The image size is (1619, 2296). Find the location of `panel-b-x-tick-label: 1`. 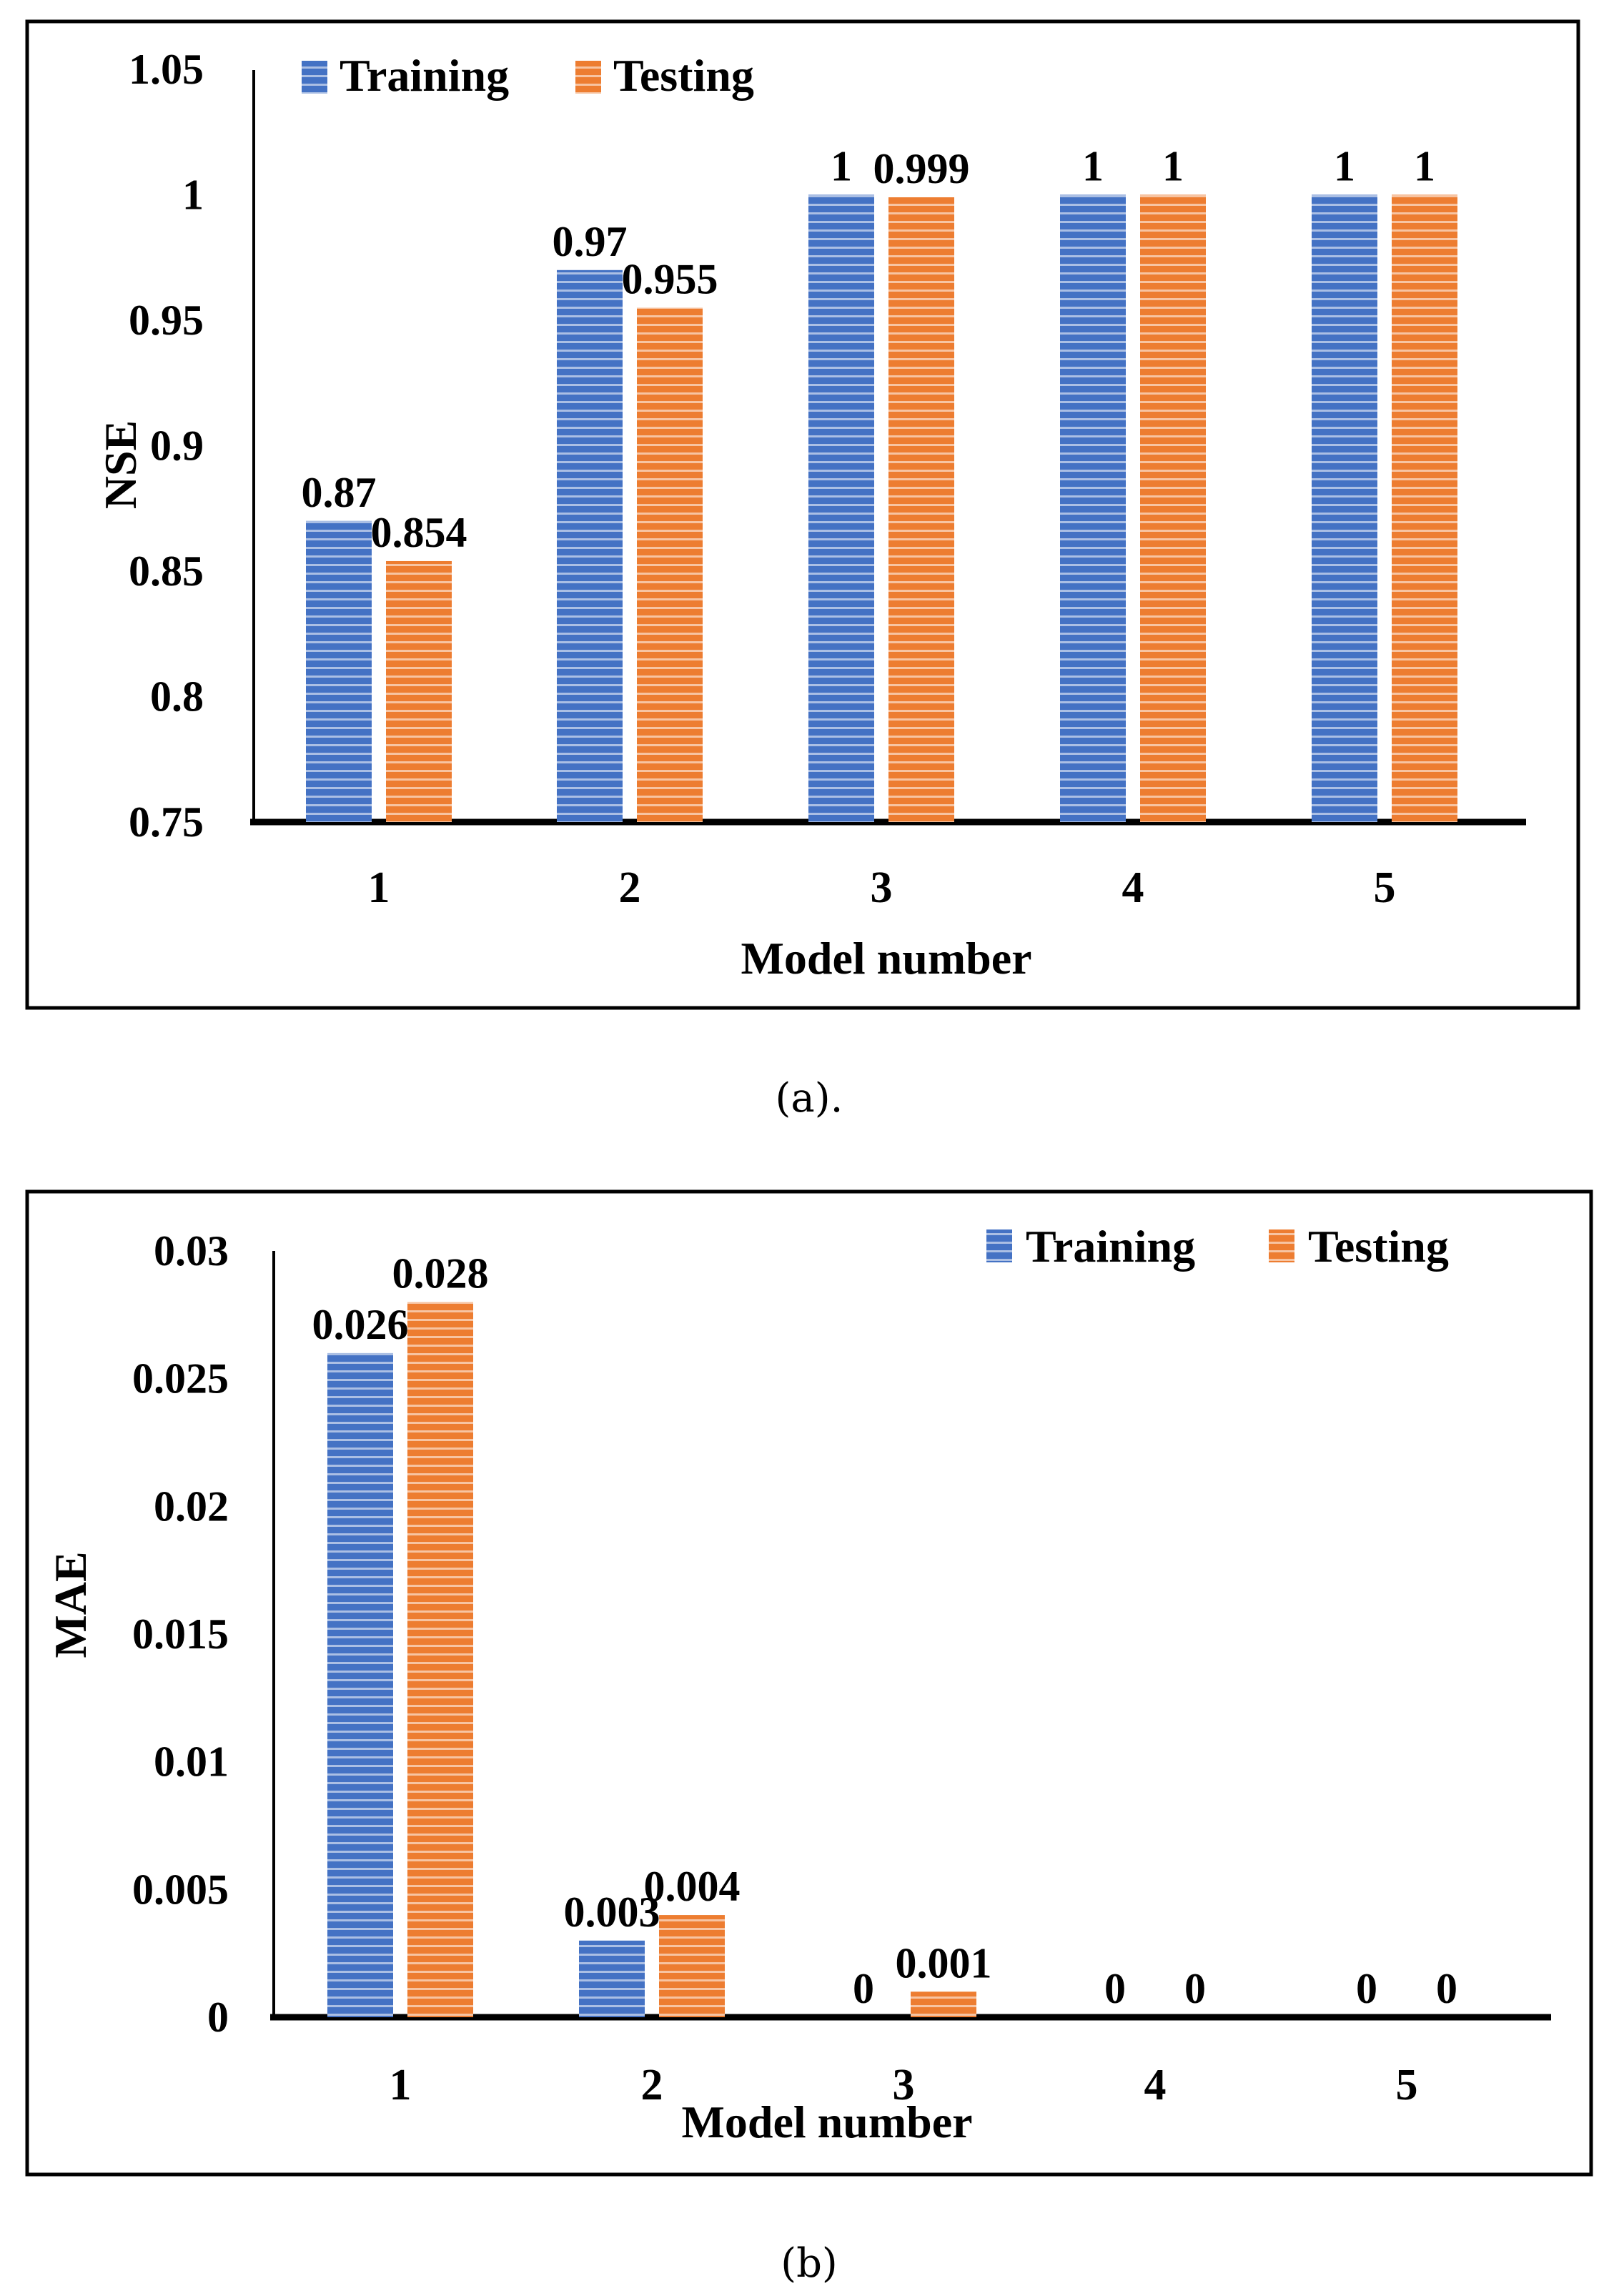

panel-b-x-tick-label: 1 is located at coordinates (401, 2085).